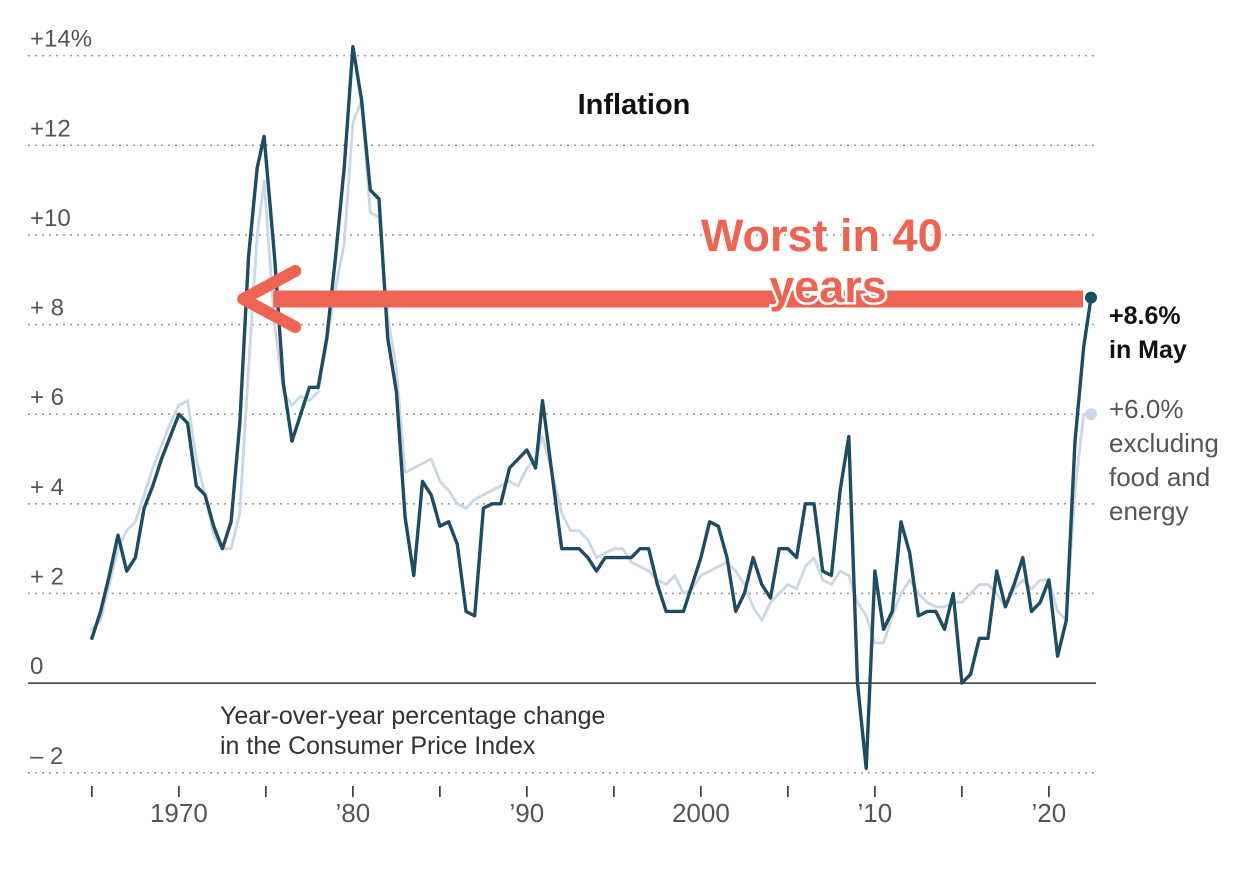 This screenshot has height=870, width=1254. I want to click on core-cpi-label-line-4: energy, so click(1149, 511).